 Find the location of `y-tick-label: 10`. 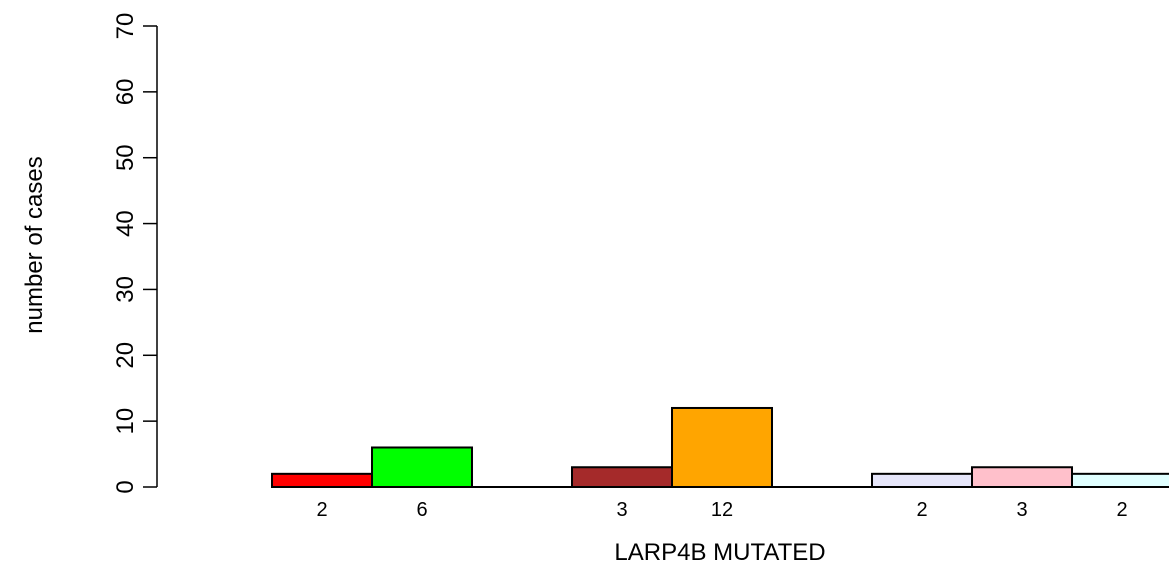

y-tick-label: 10 is located at coordinates (125, 421).